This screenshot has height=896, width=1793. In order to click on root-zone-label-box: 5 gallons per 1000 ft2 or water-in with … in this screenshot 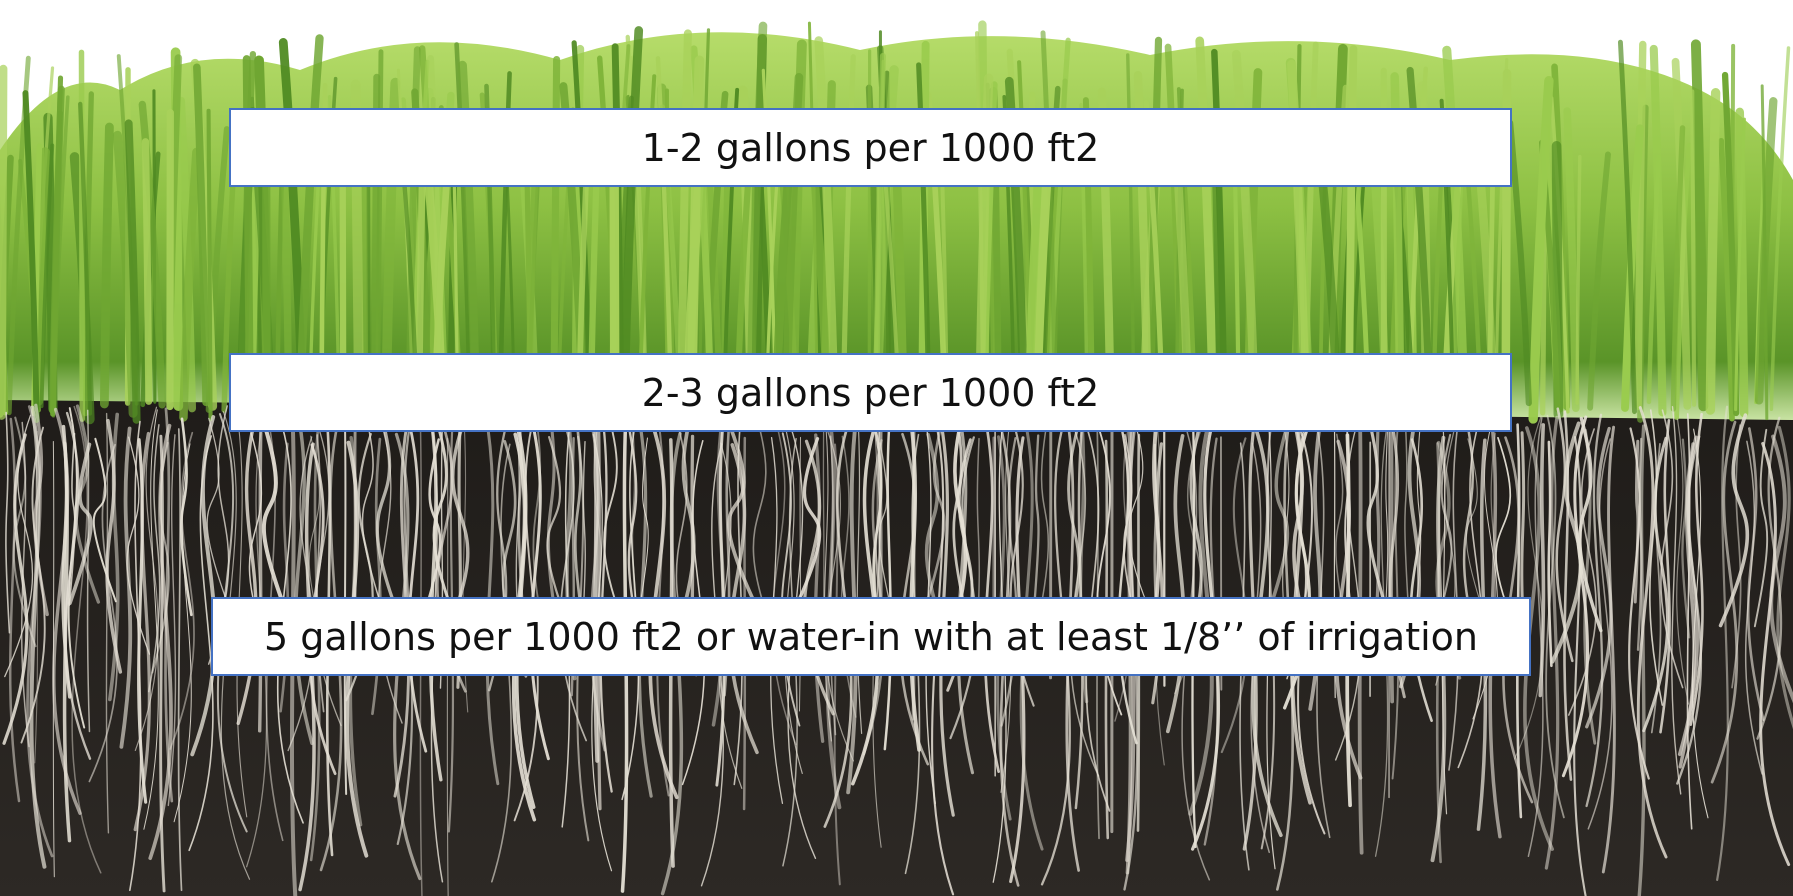, I will do `click(871, 636)`.